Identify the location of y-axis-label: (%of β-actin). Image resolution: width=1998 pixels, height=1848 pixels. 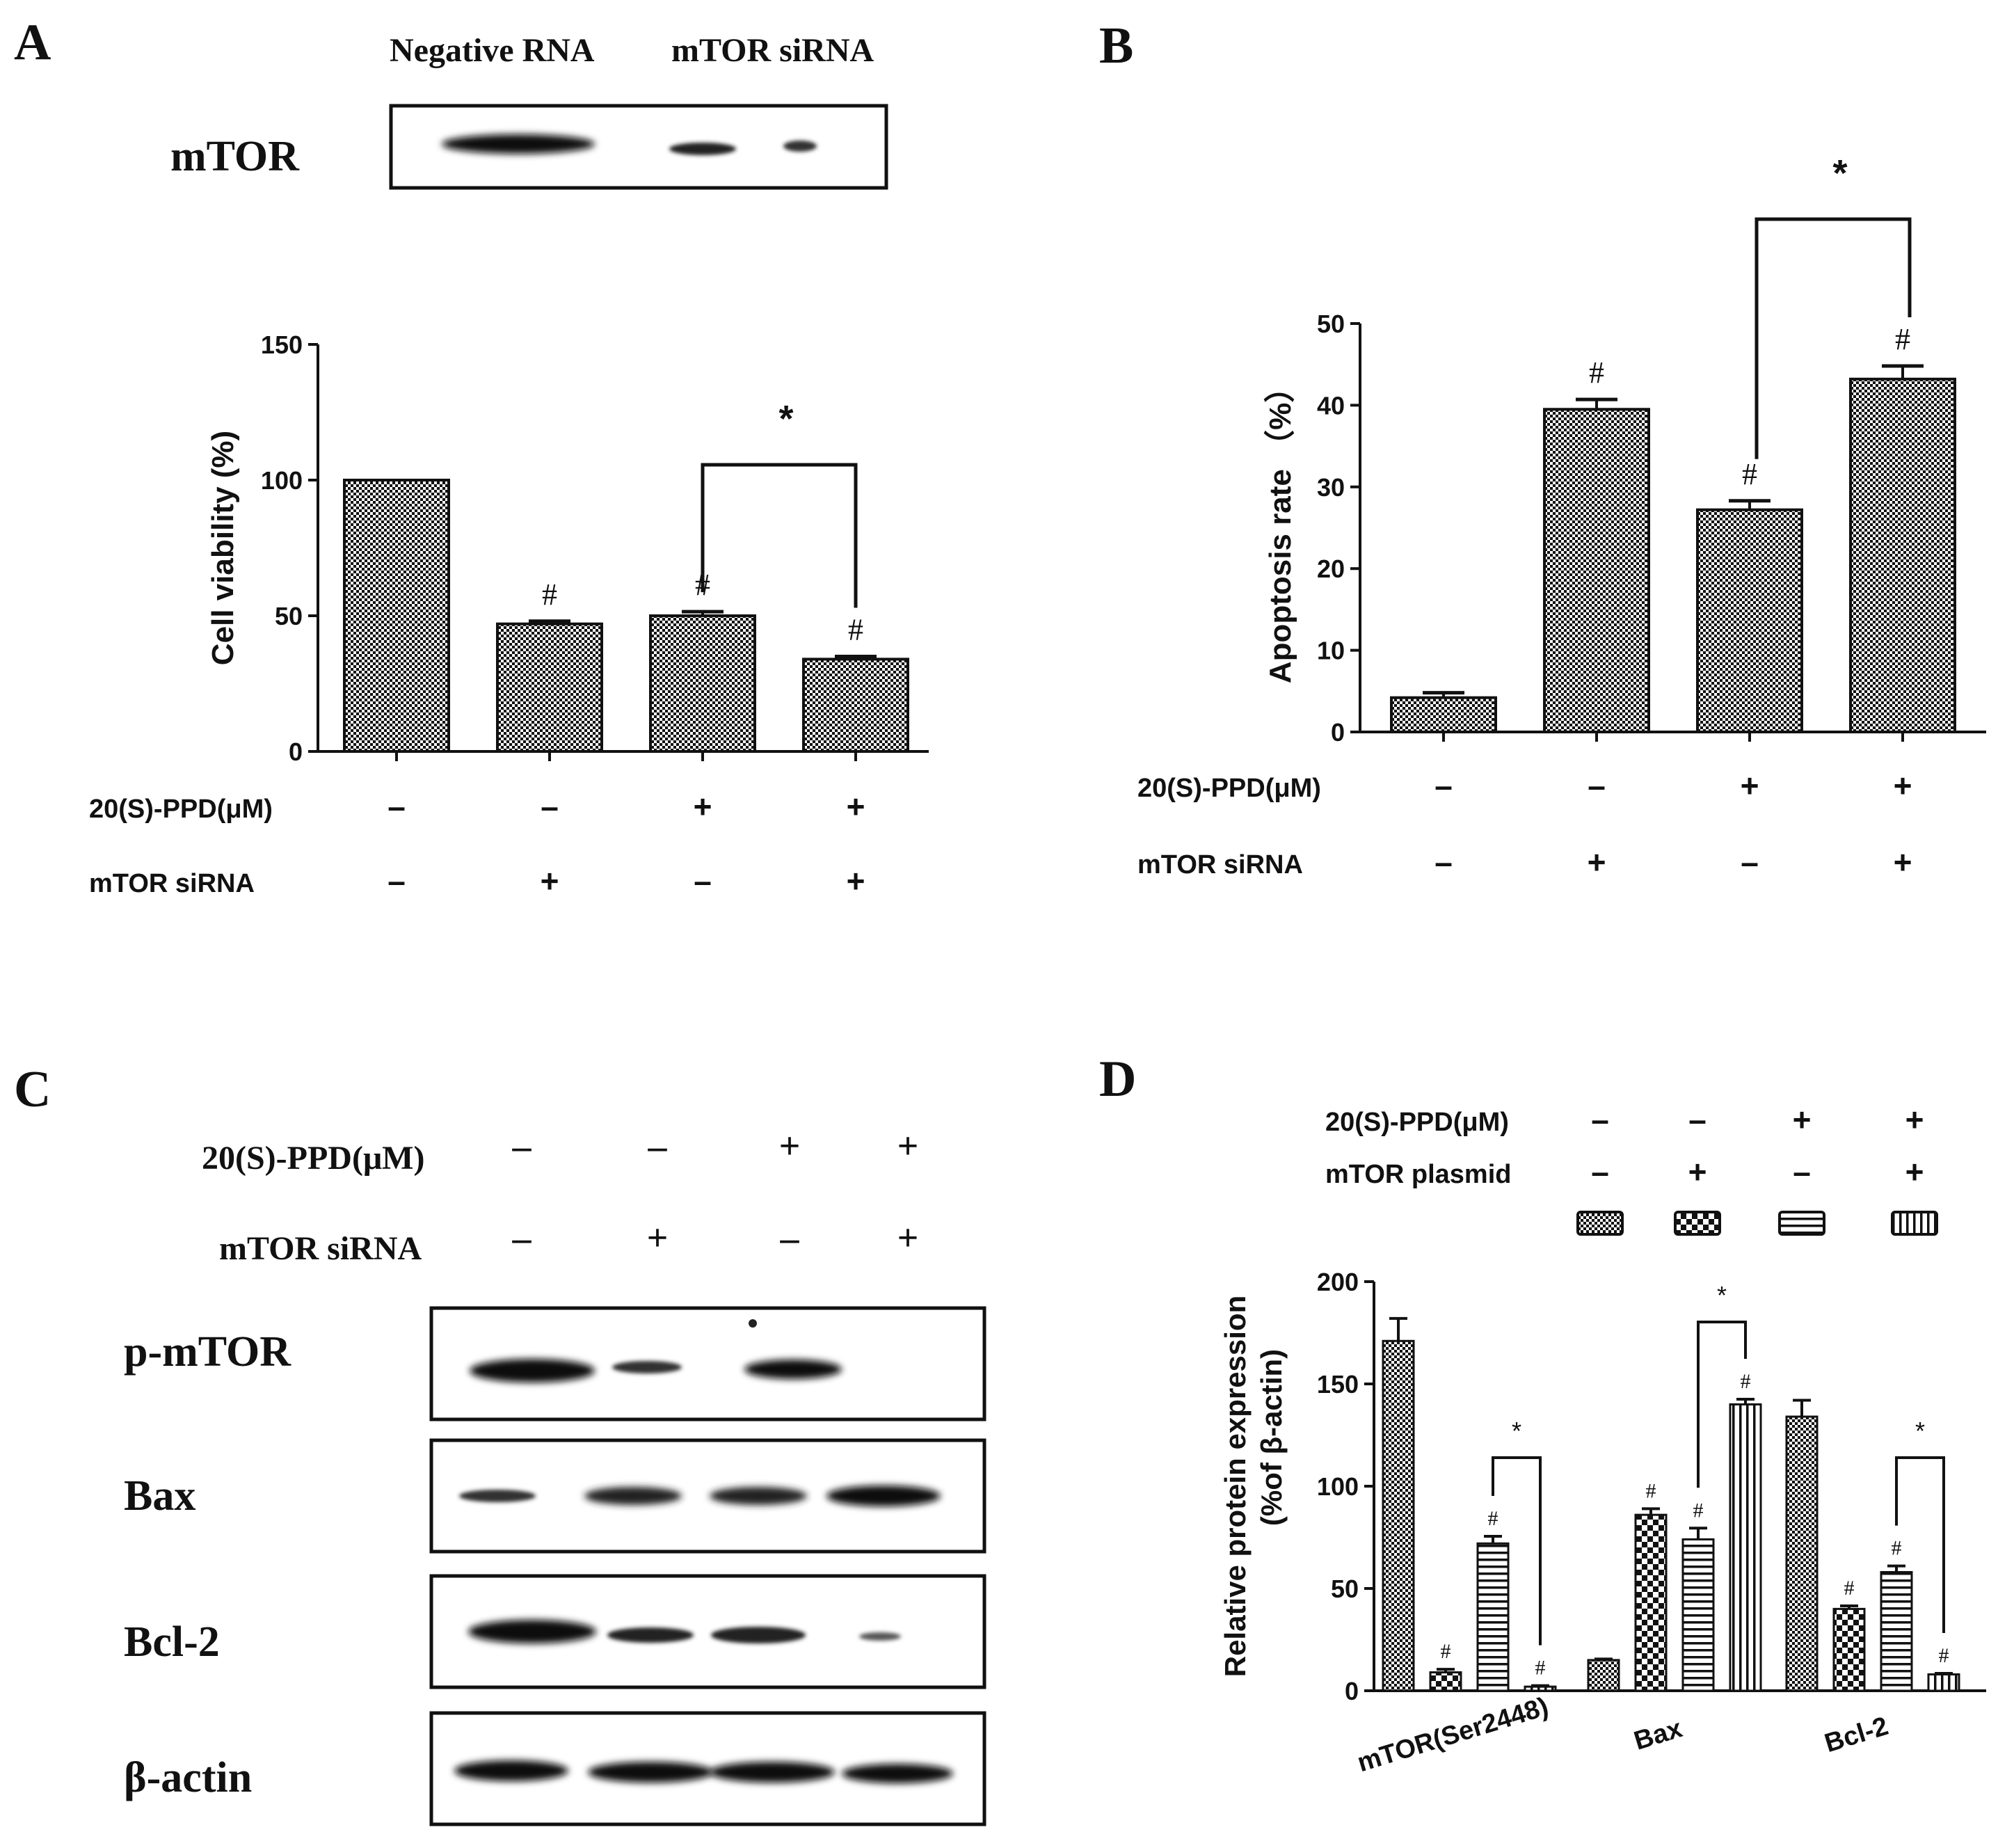
(1271, 1437).